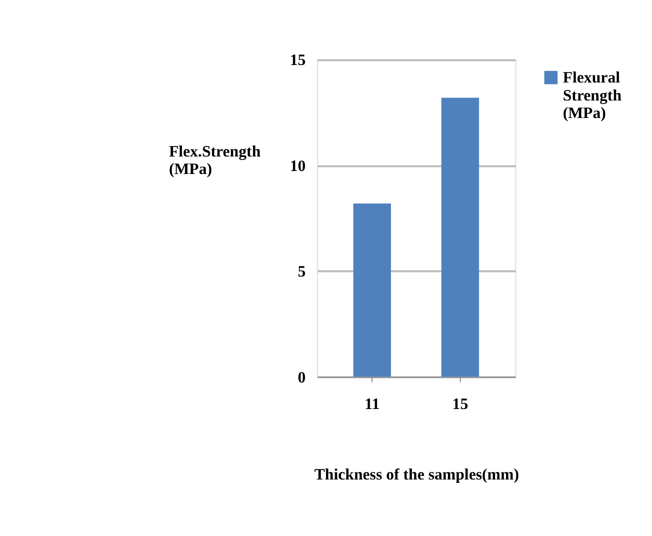 The height and width of the screenshot is (536, 652). I want to click on x-axis-title: Thickness of the samples(mm), so click(416, 475).